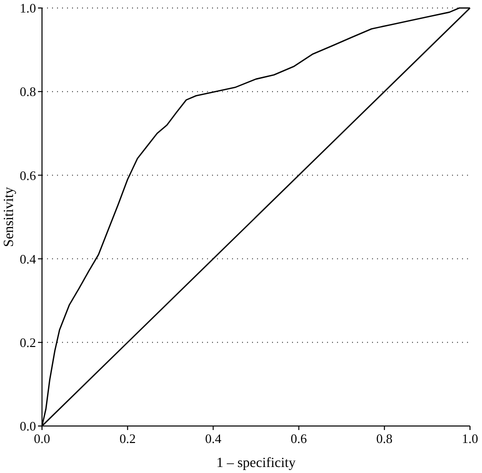 The image size is (482, 473). What do you see at coordinates (42, 438) in the screenshot?
I see `x-tick-label: 0.0` at bounding box center [42, 438].